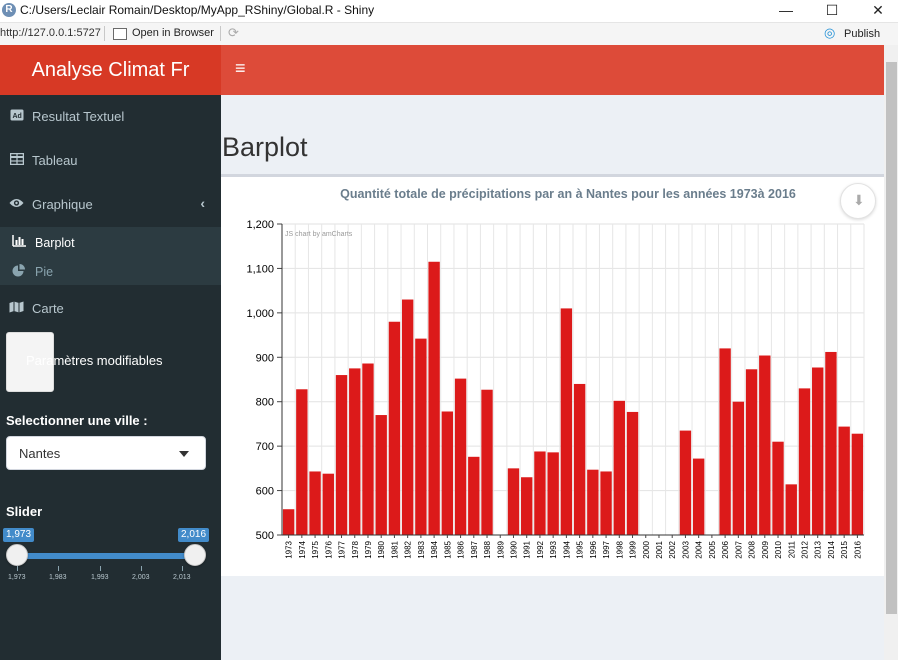  I want to click on x-tick-label: 2001, so click(659, 549).